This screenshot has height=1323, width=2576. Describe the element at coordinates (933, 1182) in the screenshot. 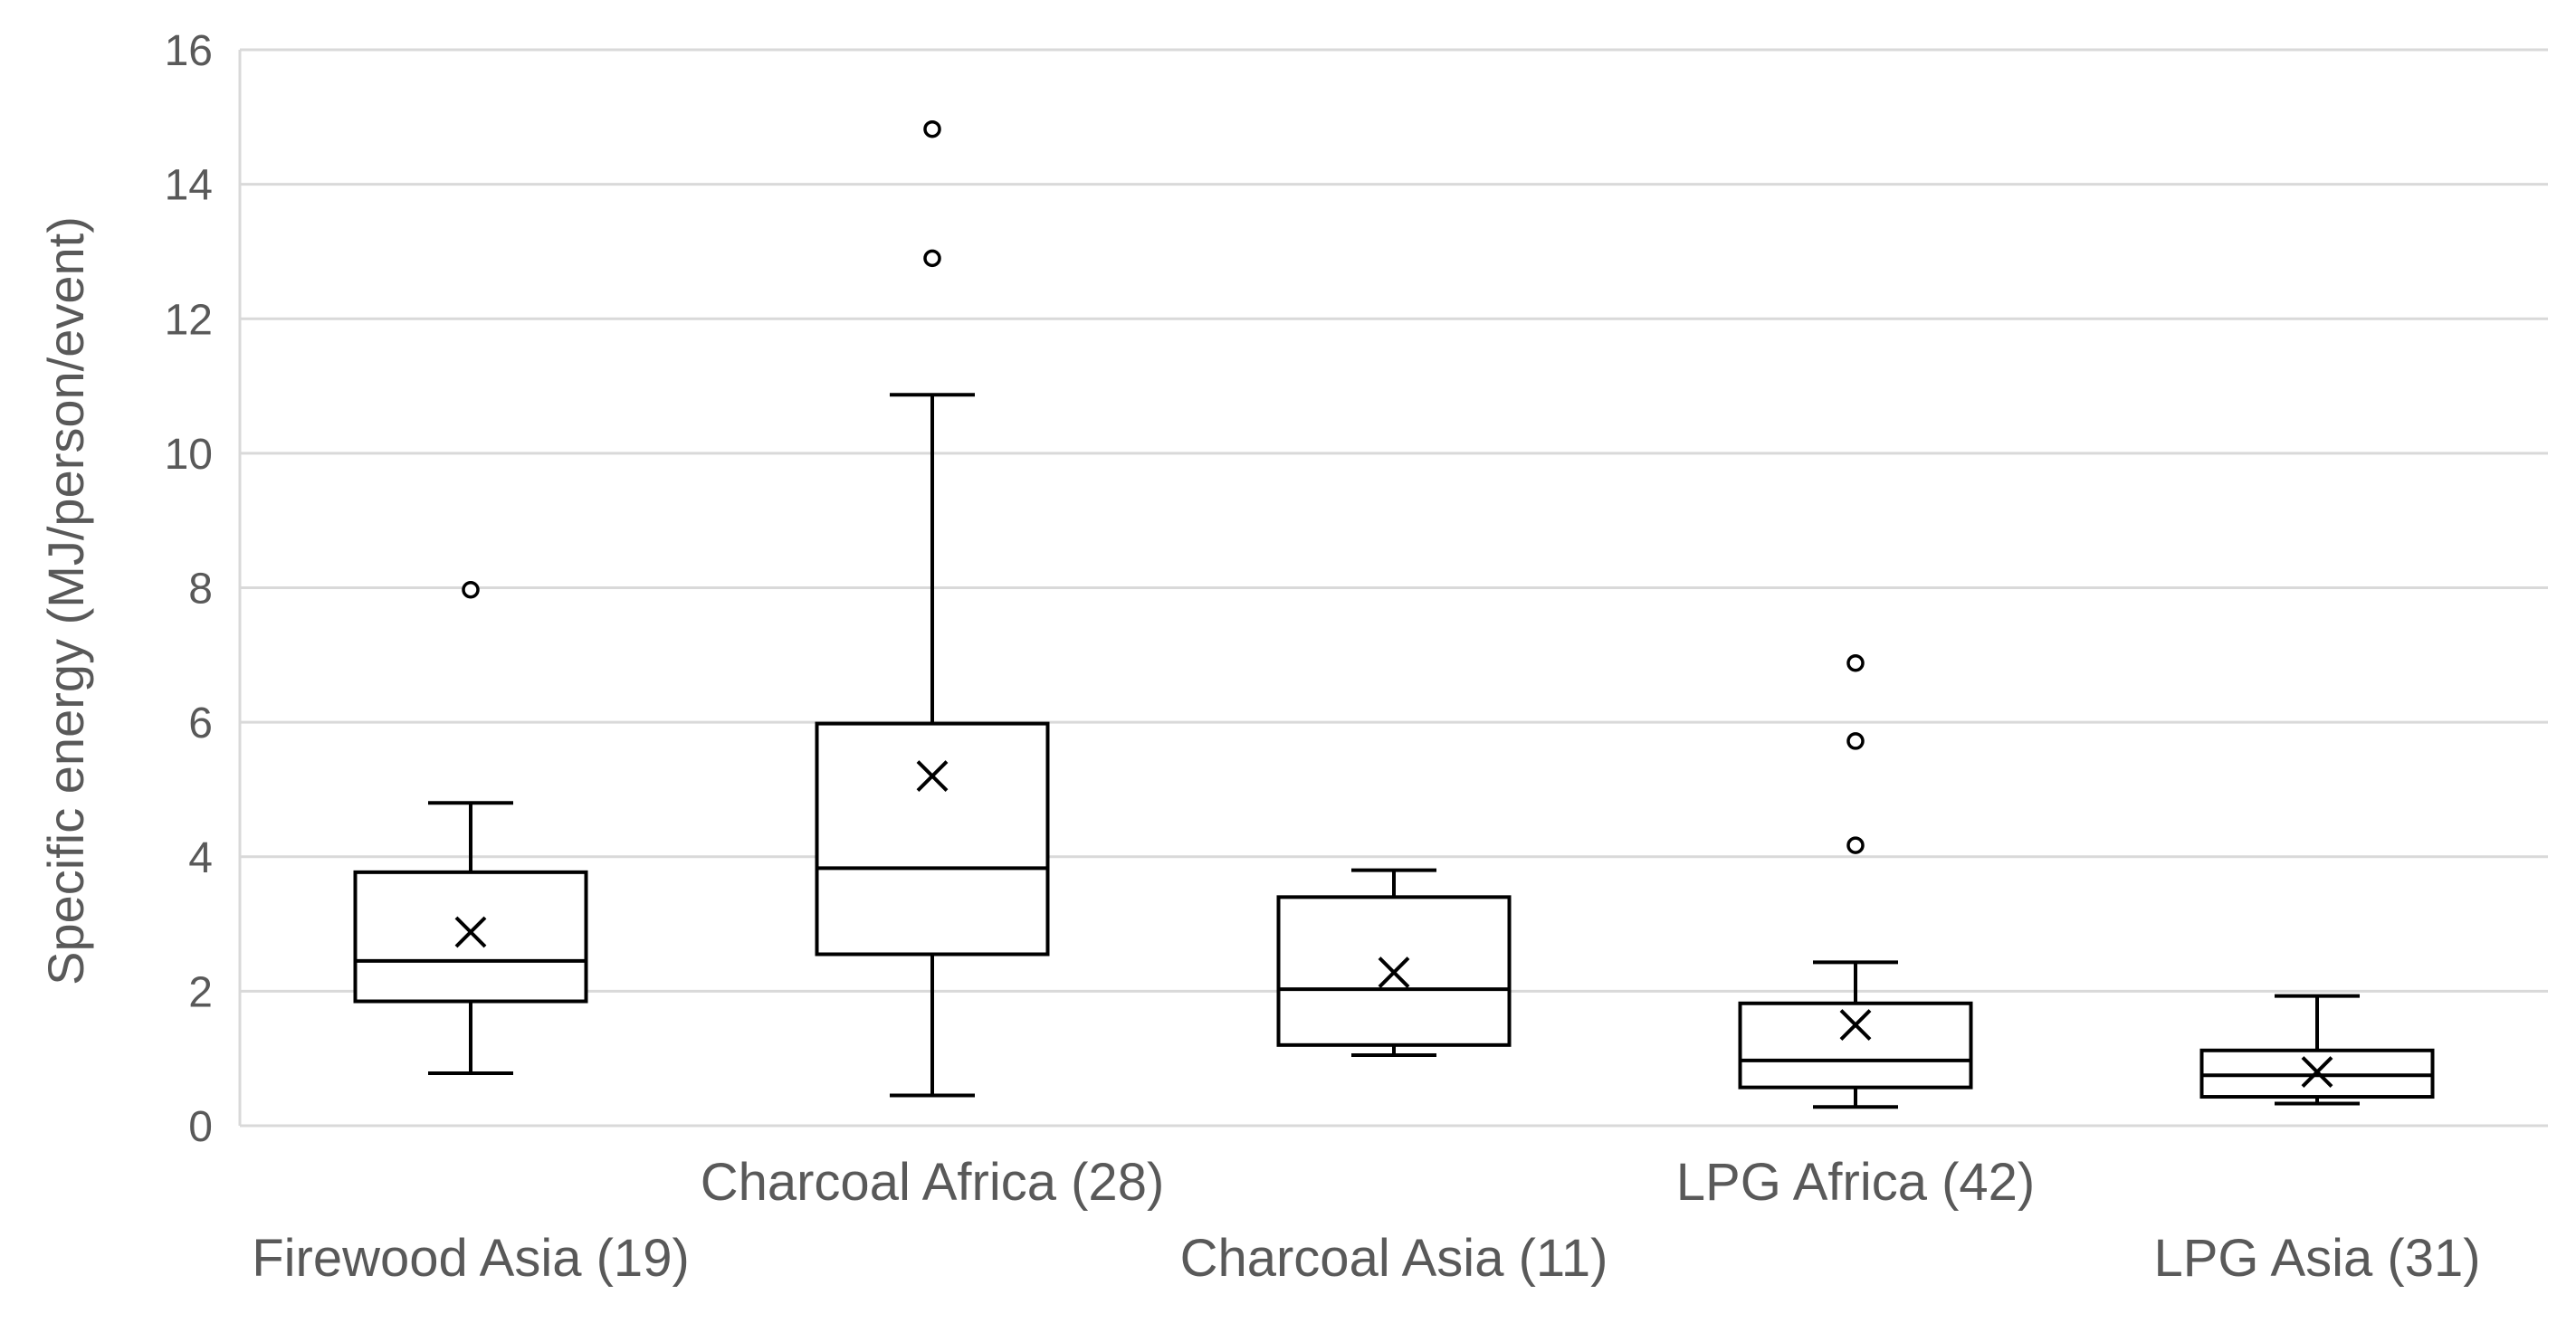

I see `category-label: Charcoal Africa (28)` at that location.